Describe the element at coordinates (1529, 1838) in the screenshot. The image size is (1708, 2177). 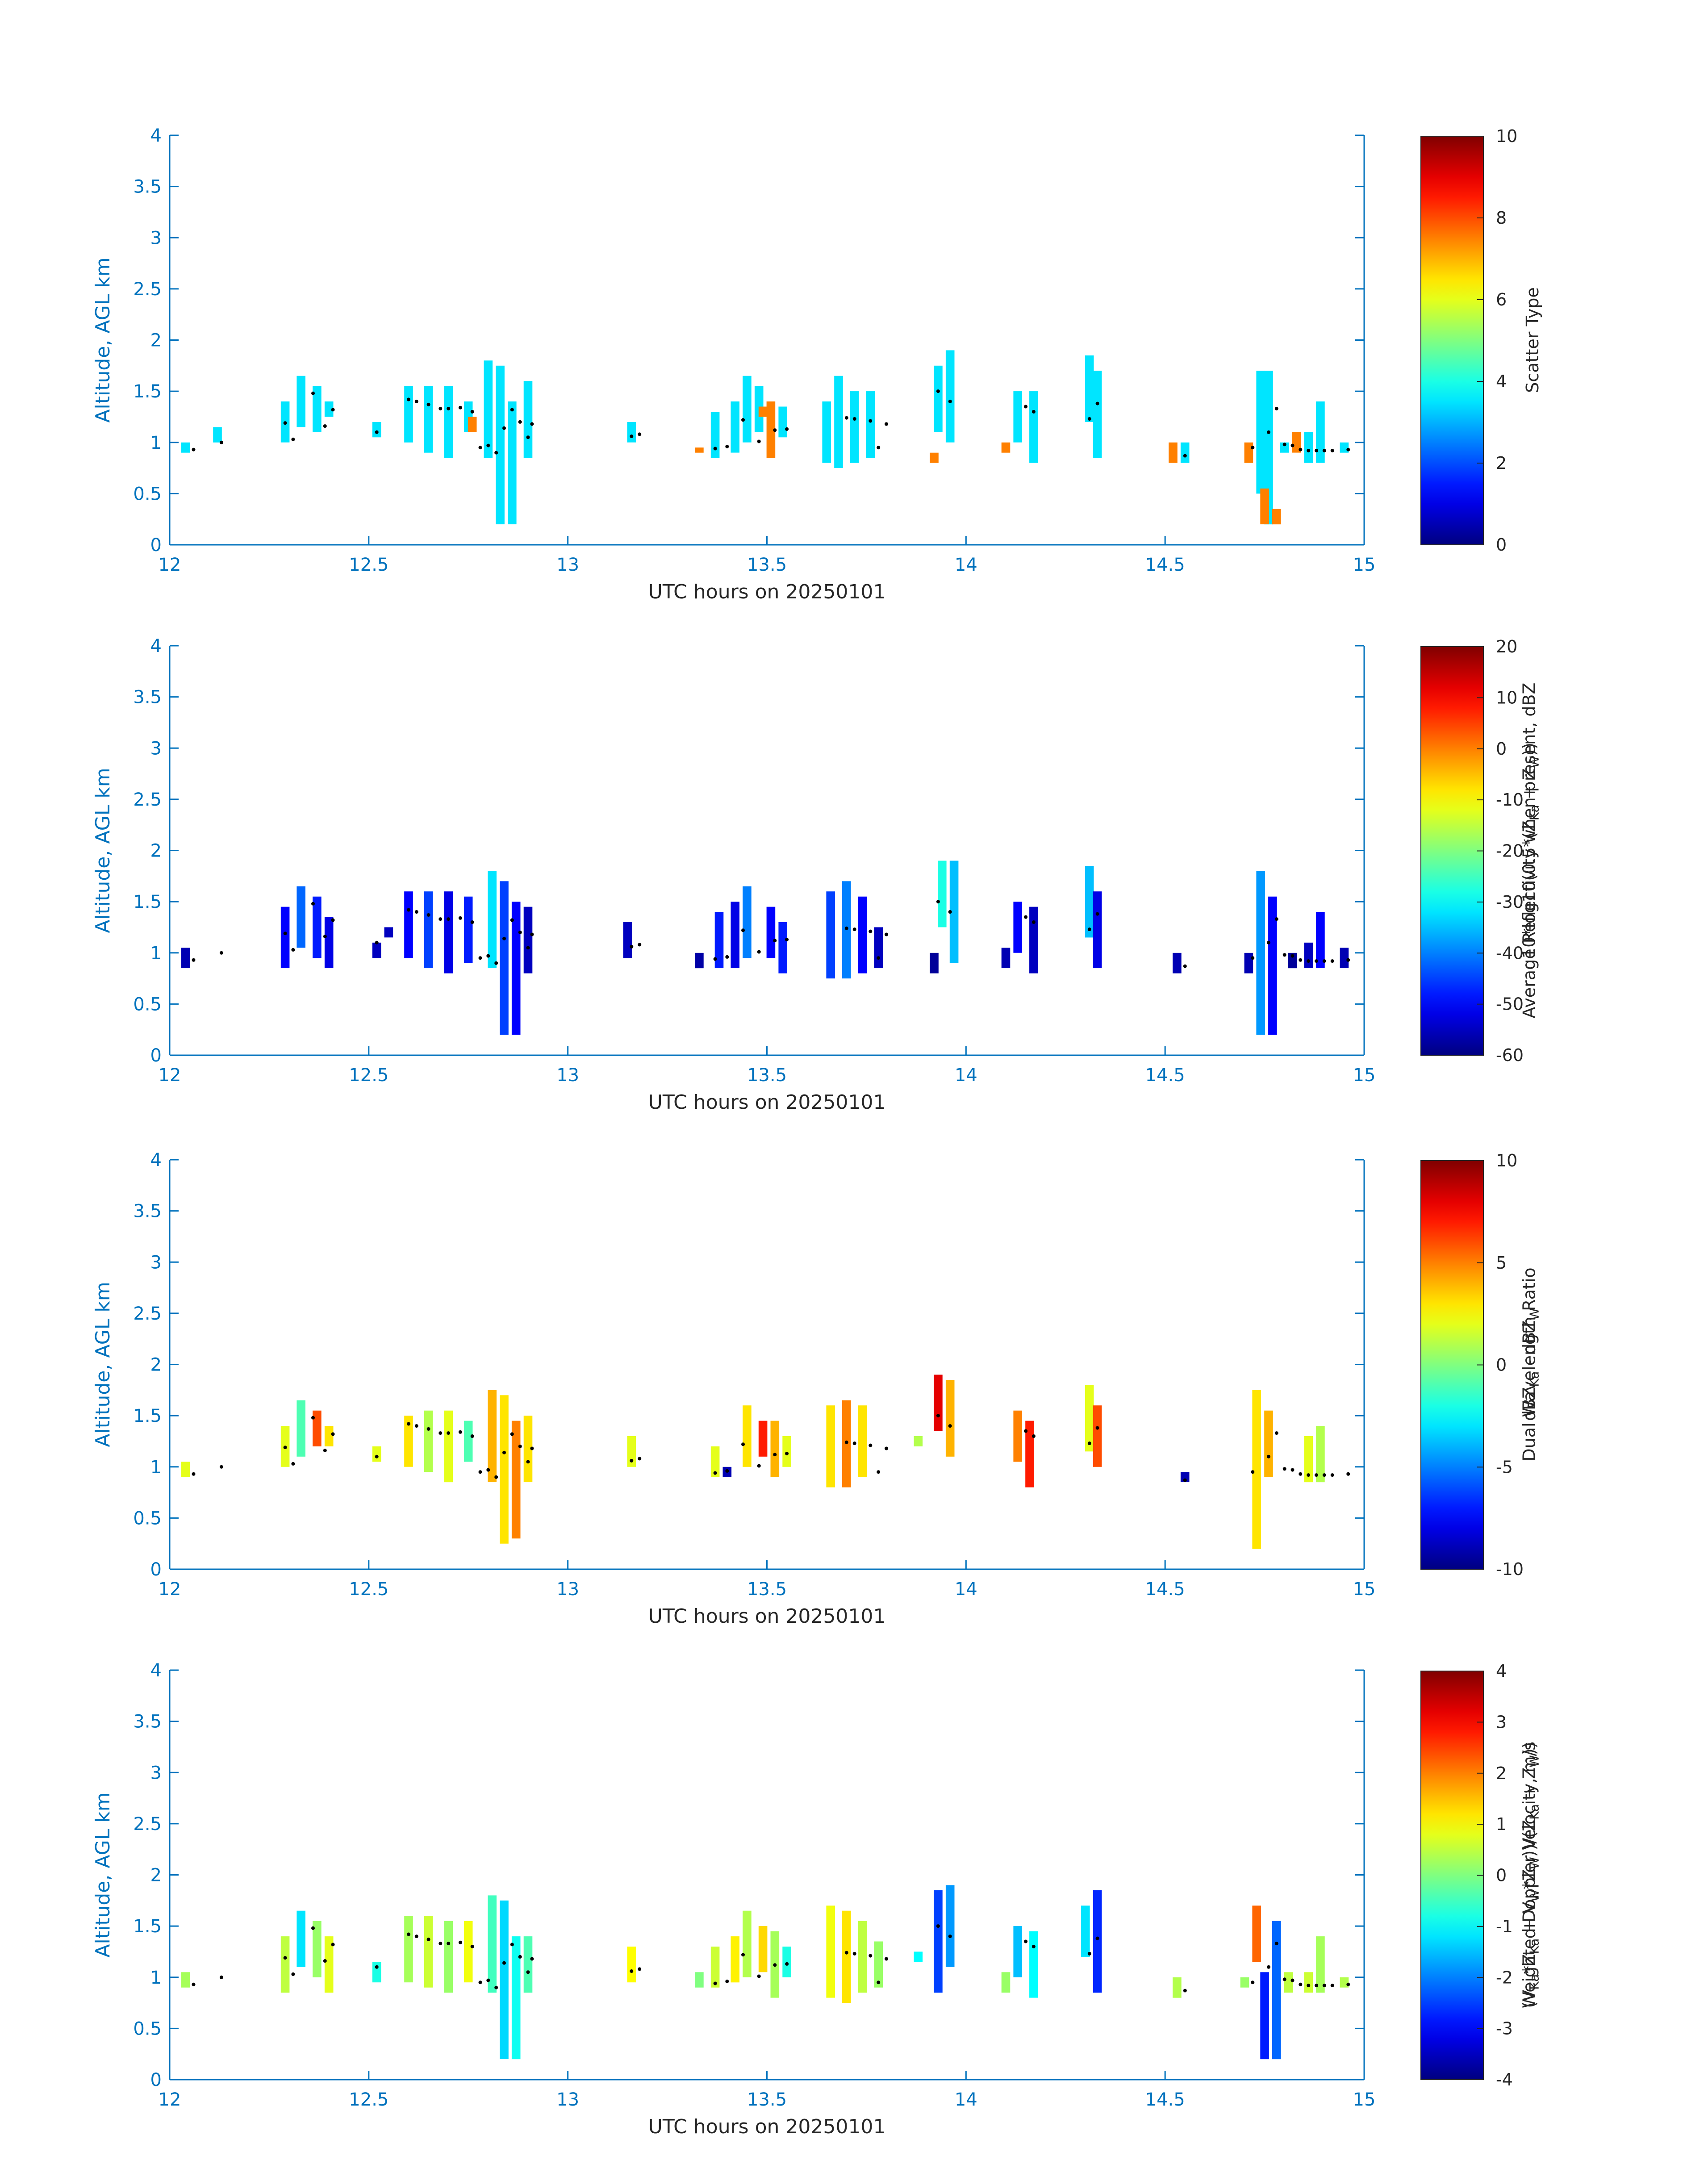
I see `colorbar-label-seg: ))/(Z` at that location.